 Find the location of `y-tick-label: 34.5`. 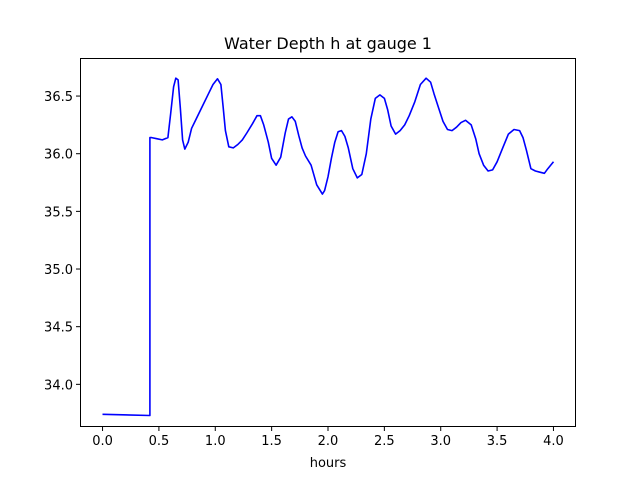

y-tick-label: 34.5 is located at coordinates (58, 328).